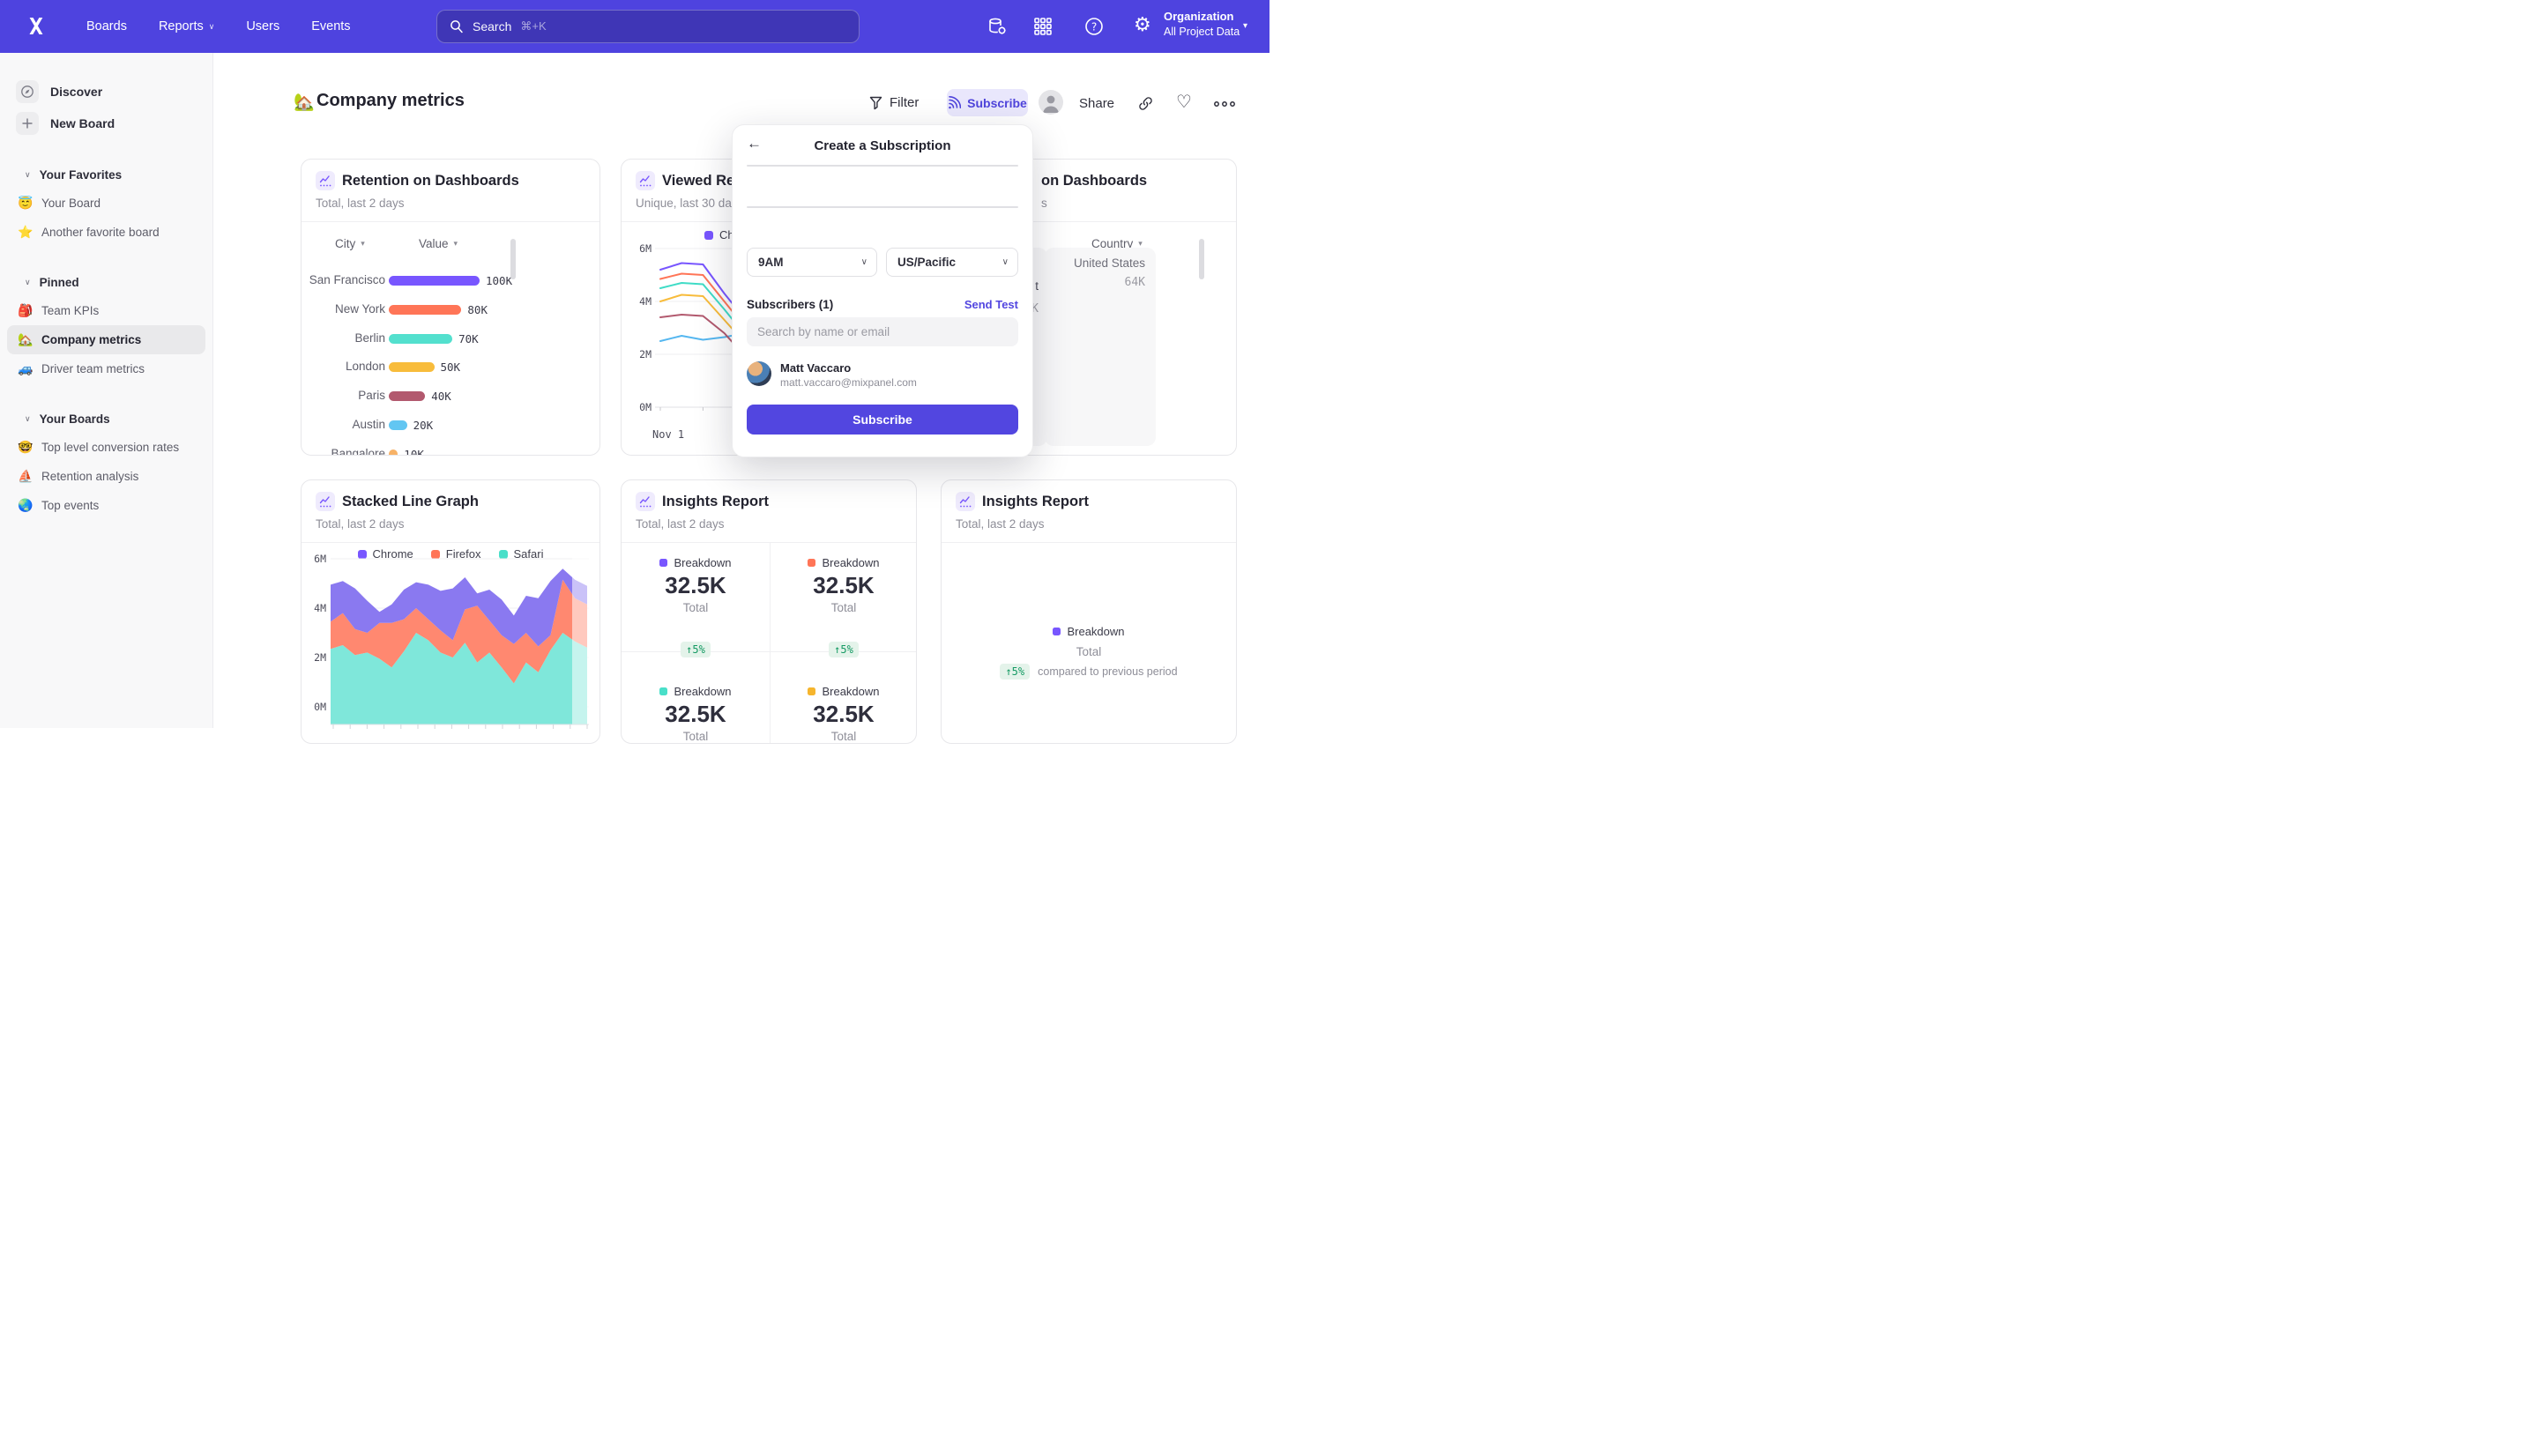 The width and height of the screenshot is (2539, 1456). What do you see at coordinates (106, 282) in the screenshot?
I see `sidebar-section-header: ∨ Pinned` at bounding box center [106, 282].